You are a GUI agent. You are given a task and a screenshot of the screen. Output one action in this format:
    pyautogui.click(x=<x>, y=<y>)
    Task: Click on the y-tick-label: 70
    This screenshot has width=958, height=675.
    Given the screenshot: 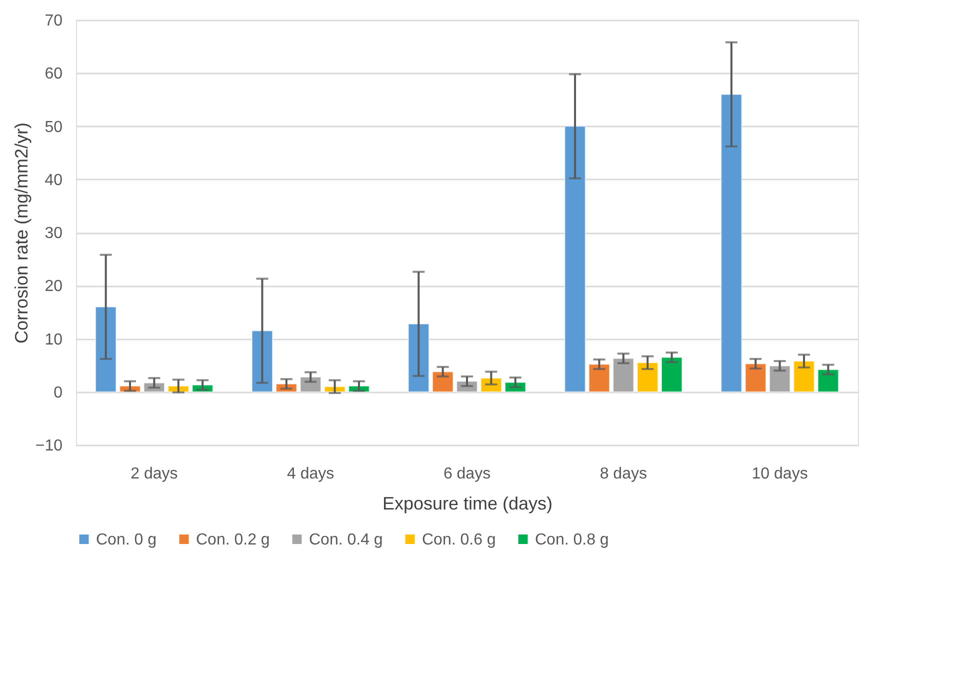 What is the action you would take?
    pyautogui.click(x=53, y=21)
    